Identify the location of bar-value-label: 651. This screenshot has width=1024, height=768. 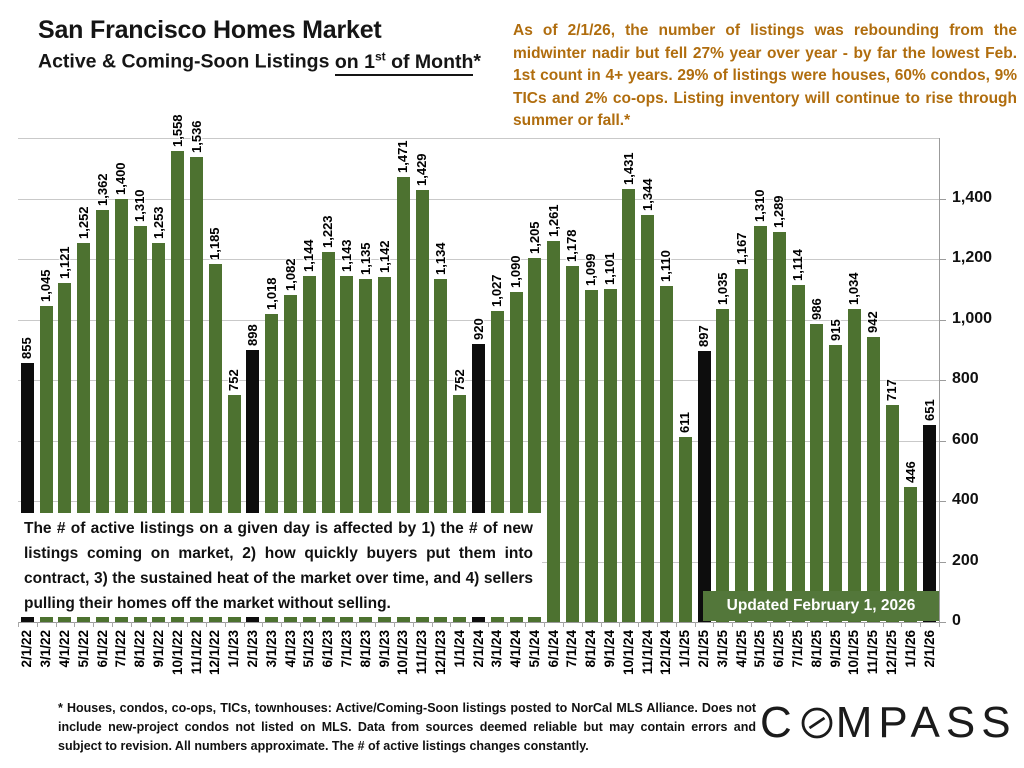
(929, 410).